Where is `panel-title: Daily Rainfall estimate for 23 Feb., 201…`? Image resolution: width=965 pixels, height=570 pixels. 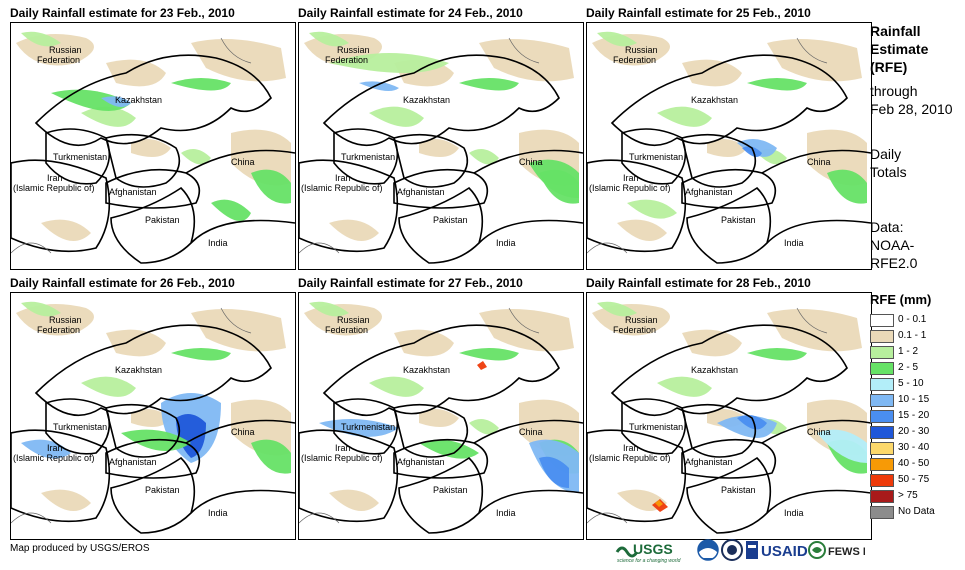
panel-title: Daily Rainfall estimate for 23 Feb., 201… is located at coordinates (122, 13).